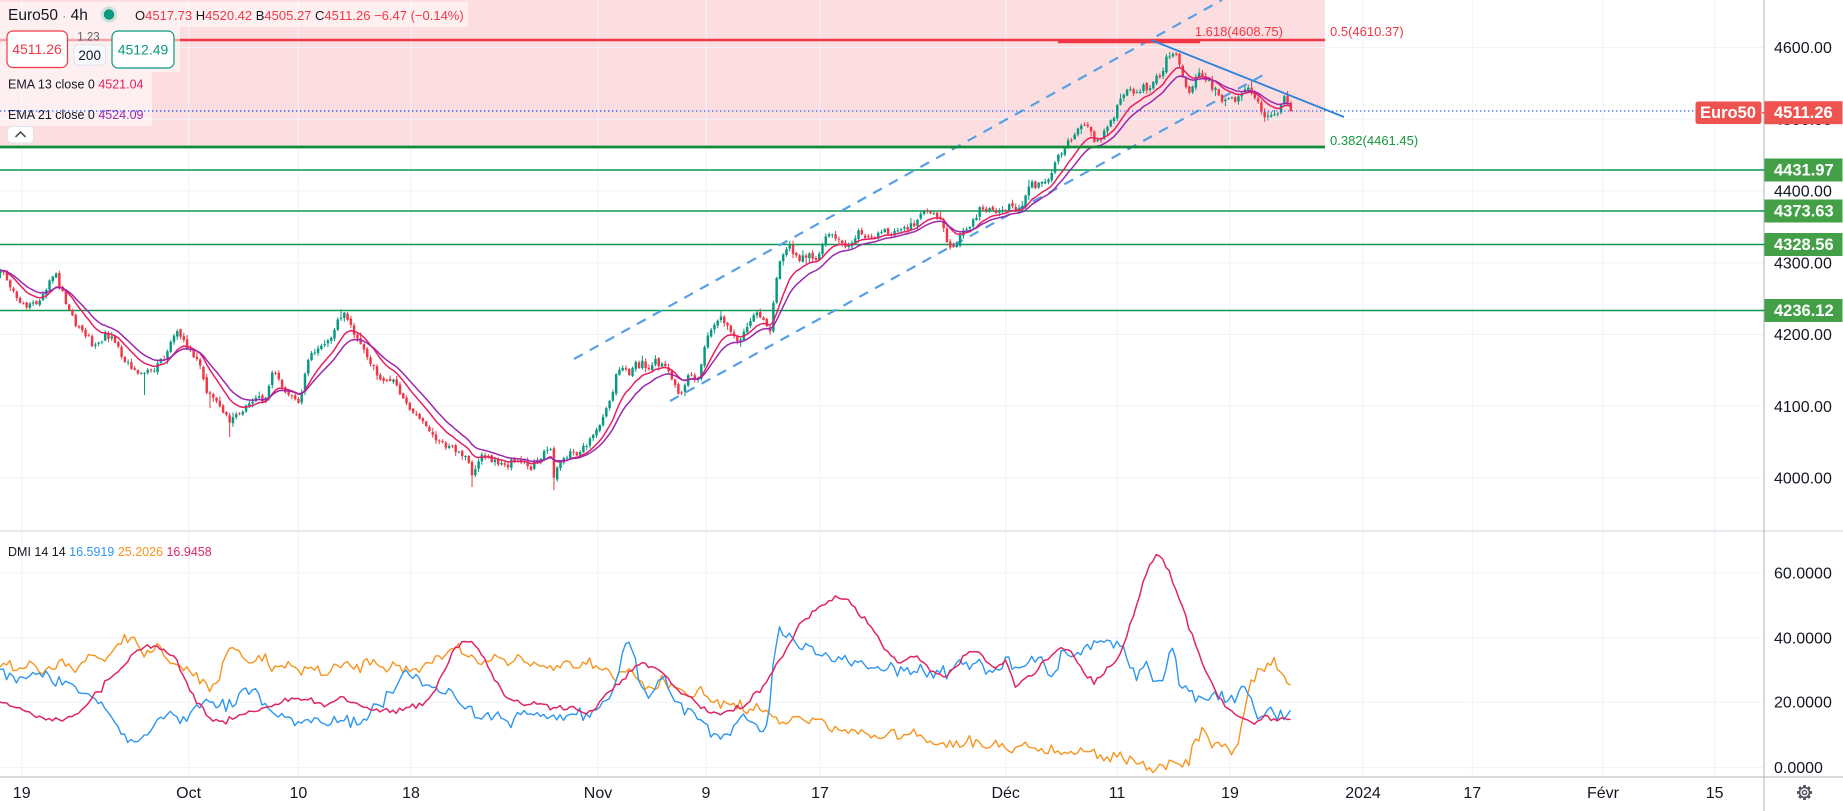 This screenshot has width=1843, height=811. Describe the element at coordinates (1804, 311) in the screenshot. I see `svg-text: 4236.12` at that location.